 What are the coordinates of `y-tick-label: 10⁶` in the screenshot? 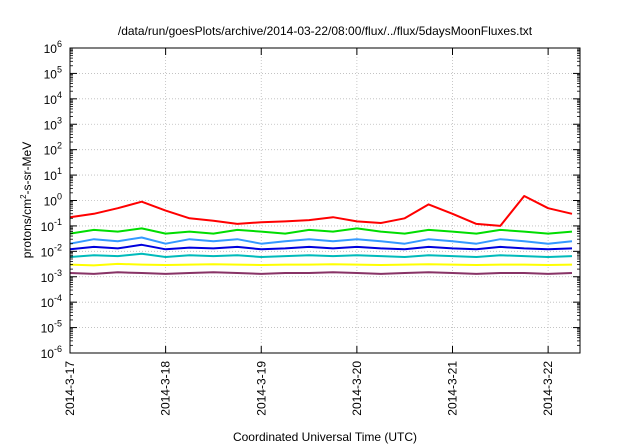 It's located at (53, 47).